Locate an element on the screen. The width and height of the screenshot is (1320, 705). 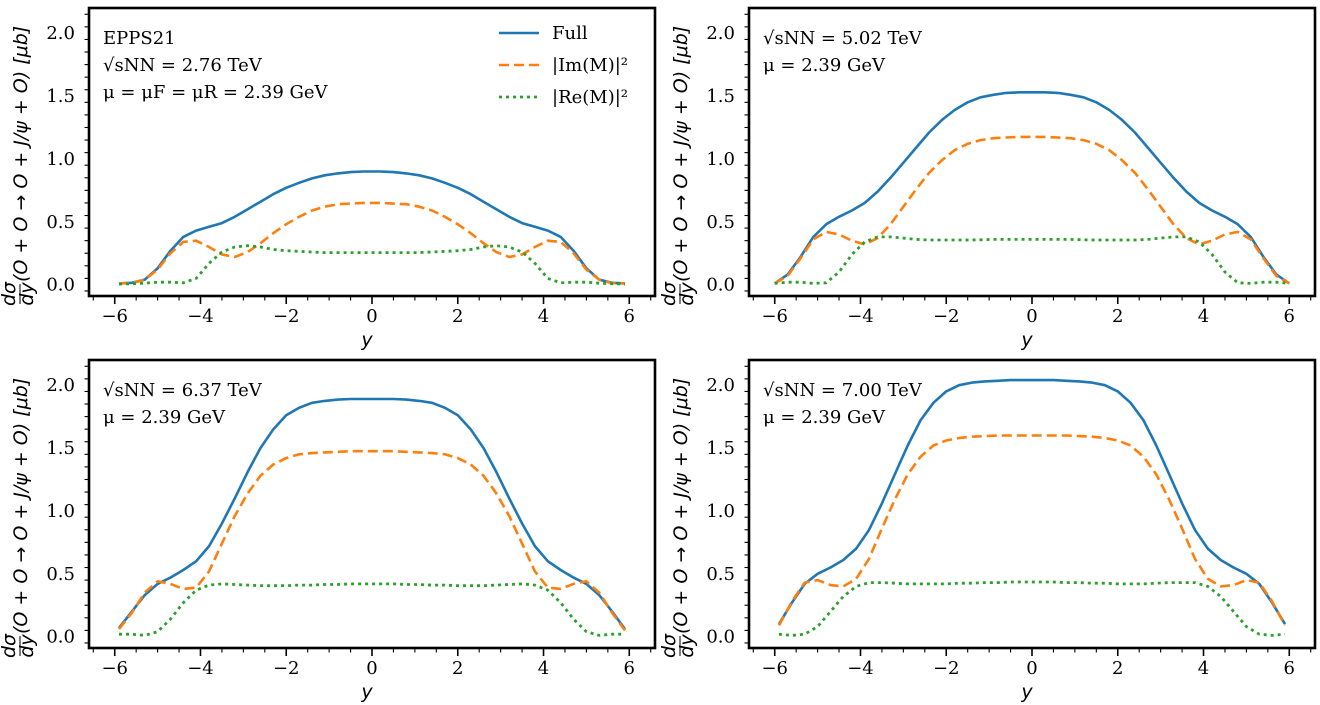
annotation-text: μ = μF = μR = 2.39 GeV is located at coordinates (216, 92).